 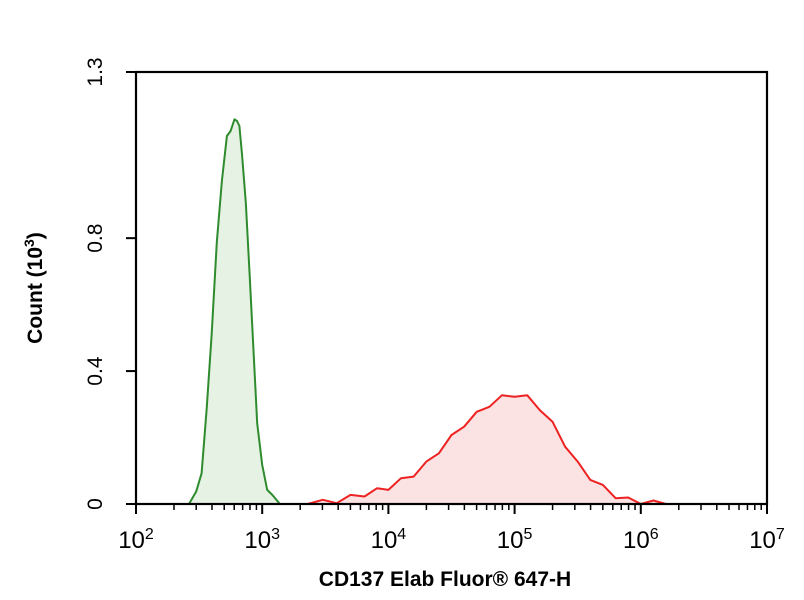 What do you see at coordinates (445, 579) in the screenshot?
I see `x-axis-label: CD137 Elab Fluor® 647-H` at bounding box center [445, 579].